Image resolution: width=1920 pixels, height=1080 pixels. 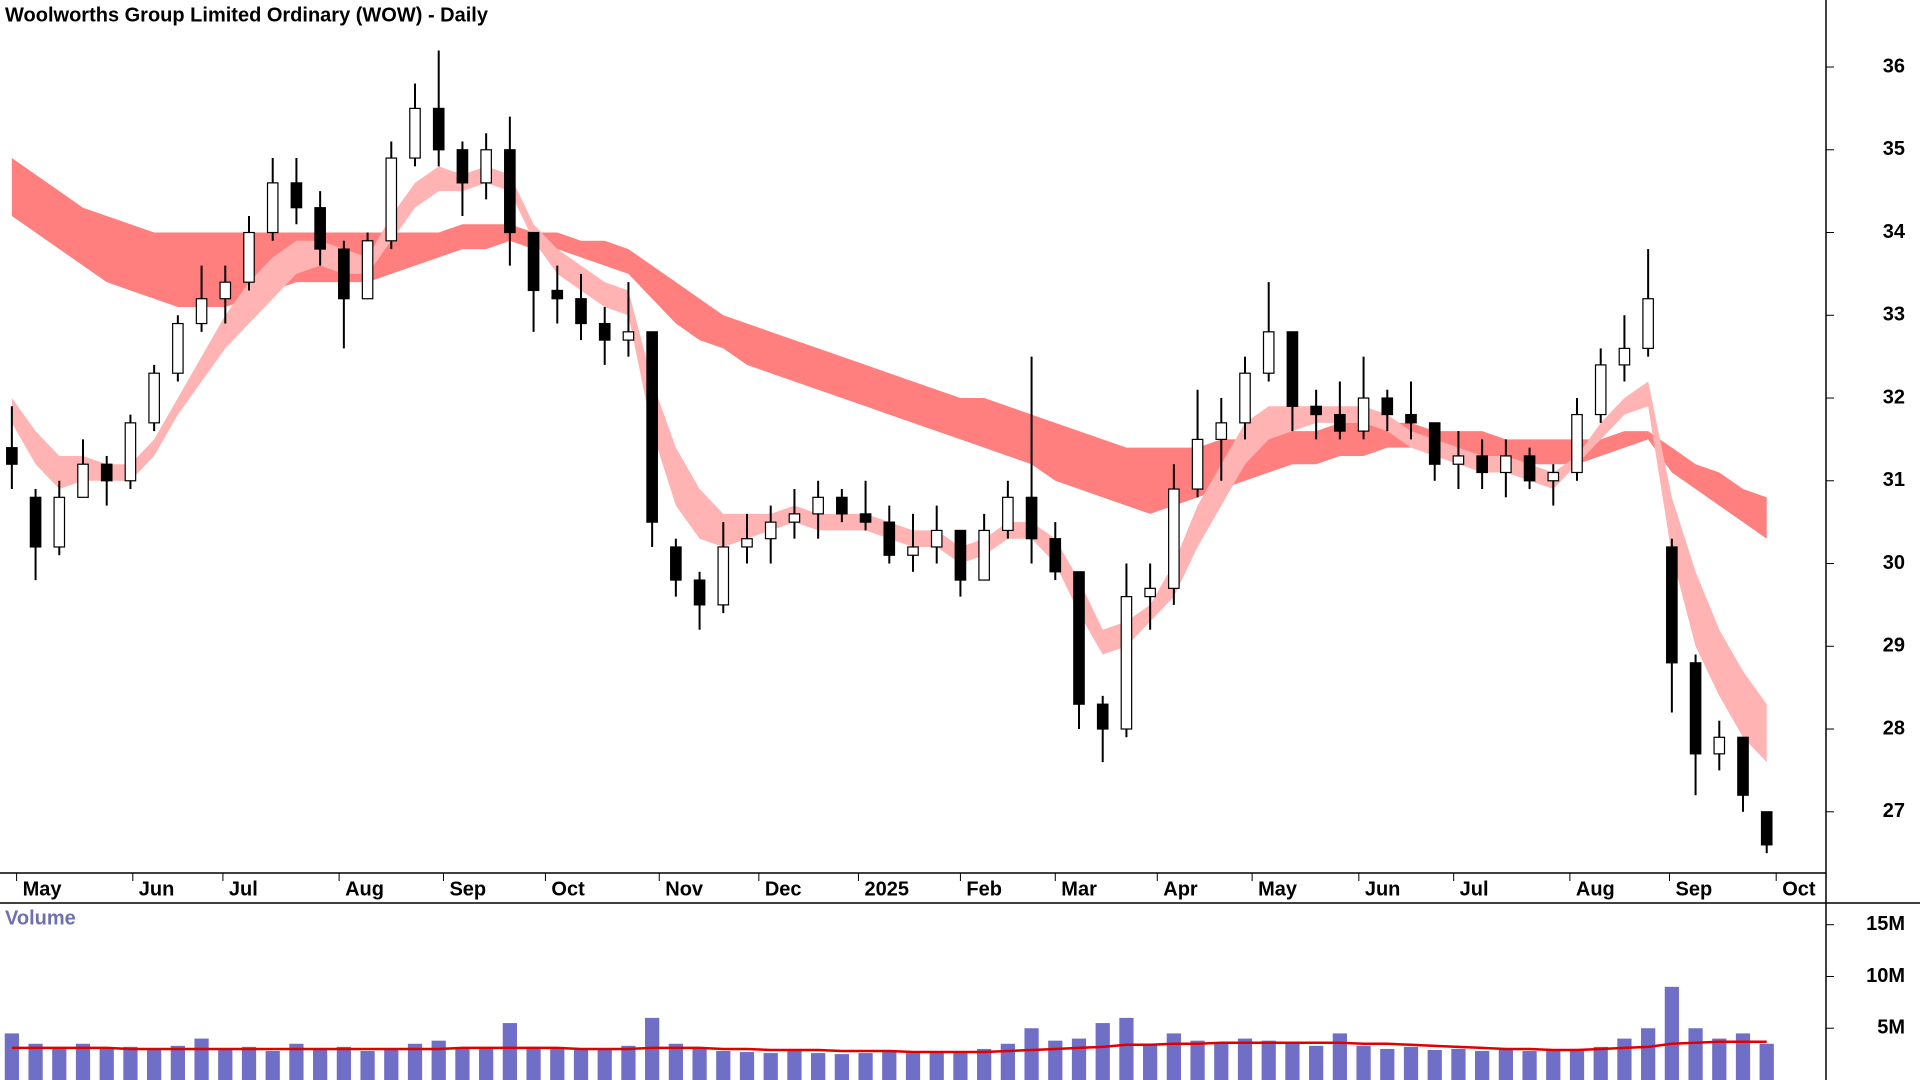 I want to click on y-tick-label: 10M, so click(x=1885, y=976).